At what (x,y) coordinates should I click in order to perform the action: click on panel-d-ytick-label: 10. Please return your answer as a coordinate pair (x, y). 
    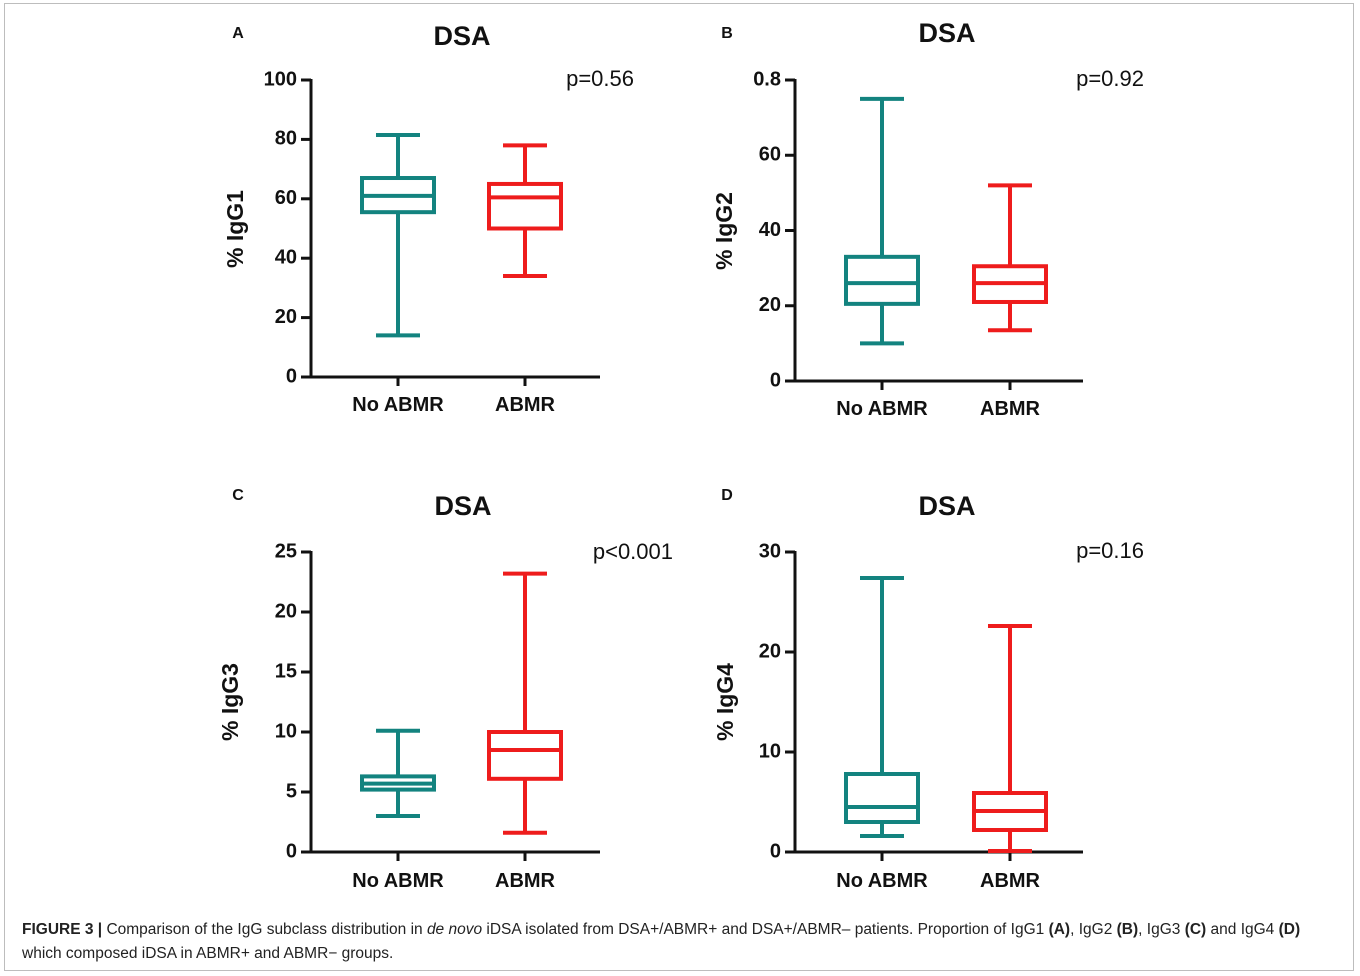
    Looking at the image, I should click on (770, 751).